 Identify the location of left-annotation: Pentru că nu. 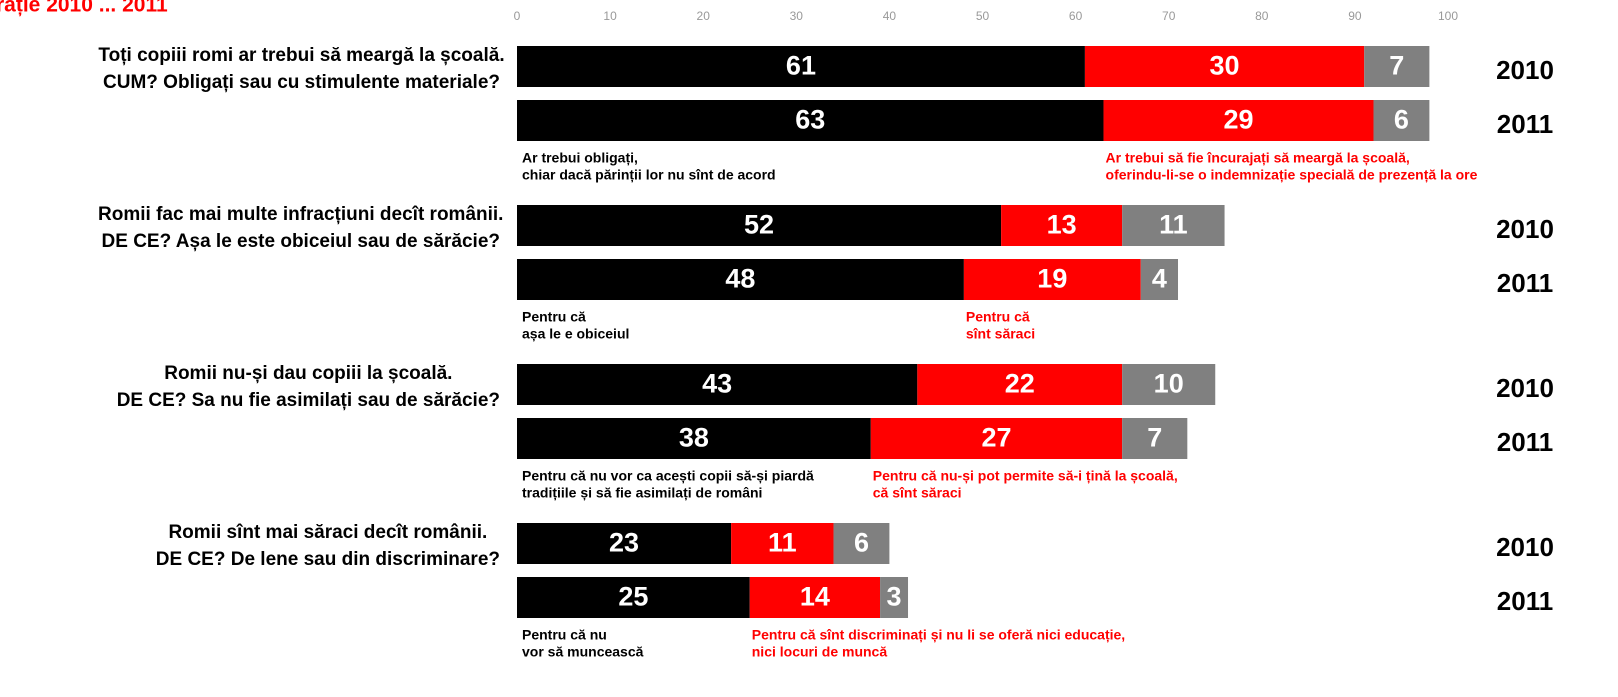
(564, 635).